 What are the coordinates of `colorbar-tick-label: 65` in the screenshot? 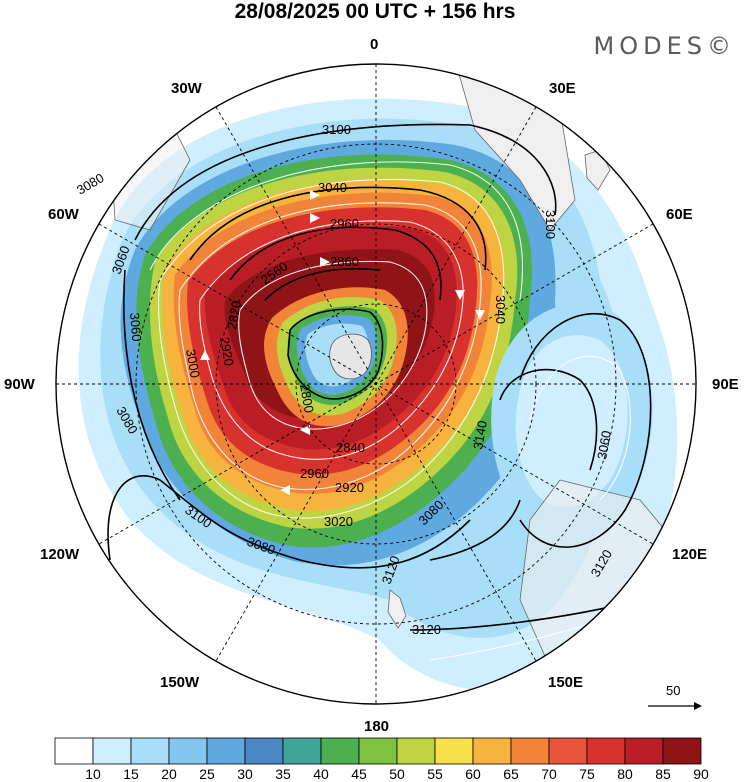 It's located at (511, 774).